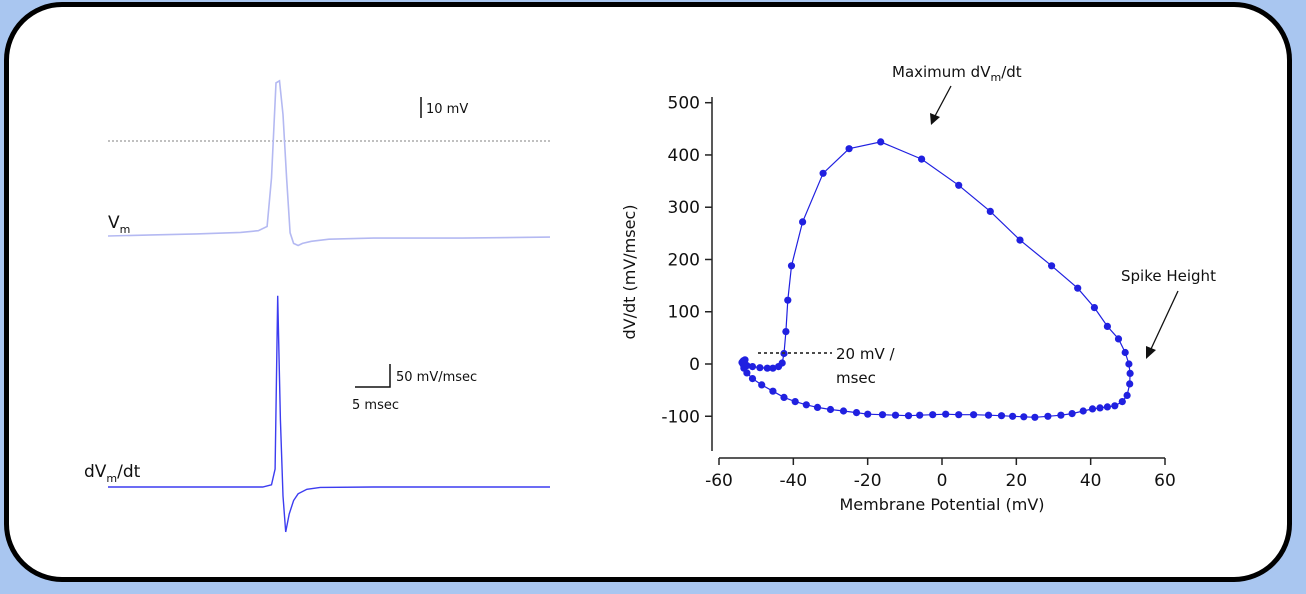 The width and height of the screenshot is (1306, 594). Describe the element at coordinates (1165, 481) in the screenshot. I see `x-tick-label: 60` at that location.